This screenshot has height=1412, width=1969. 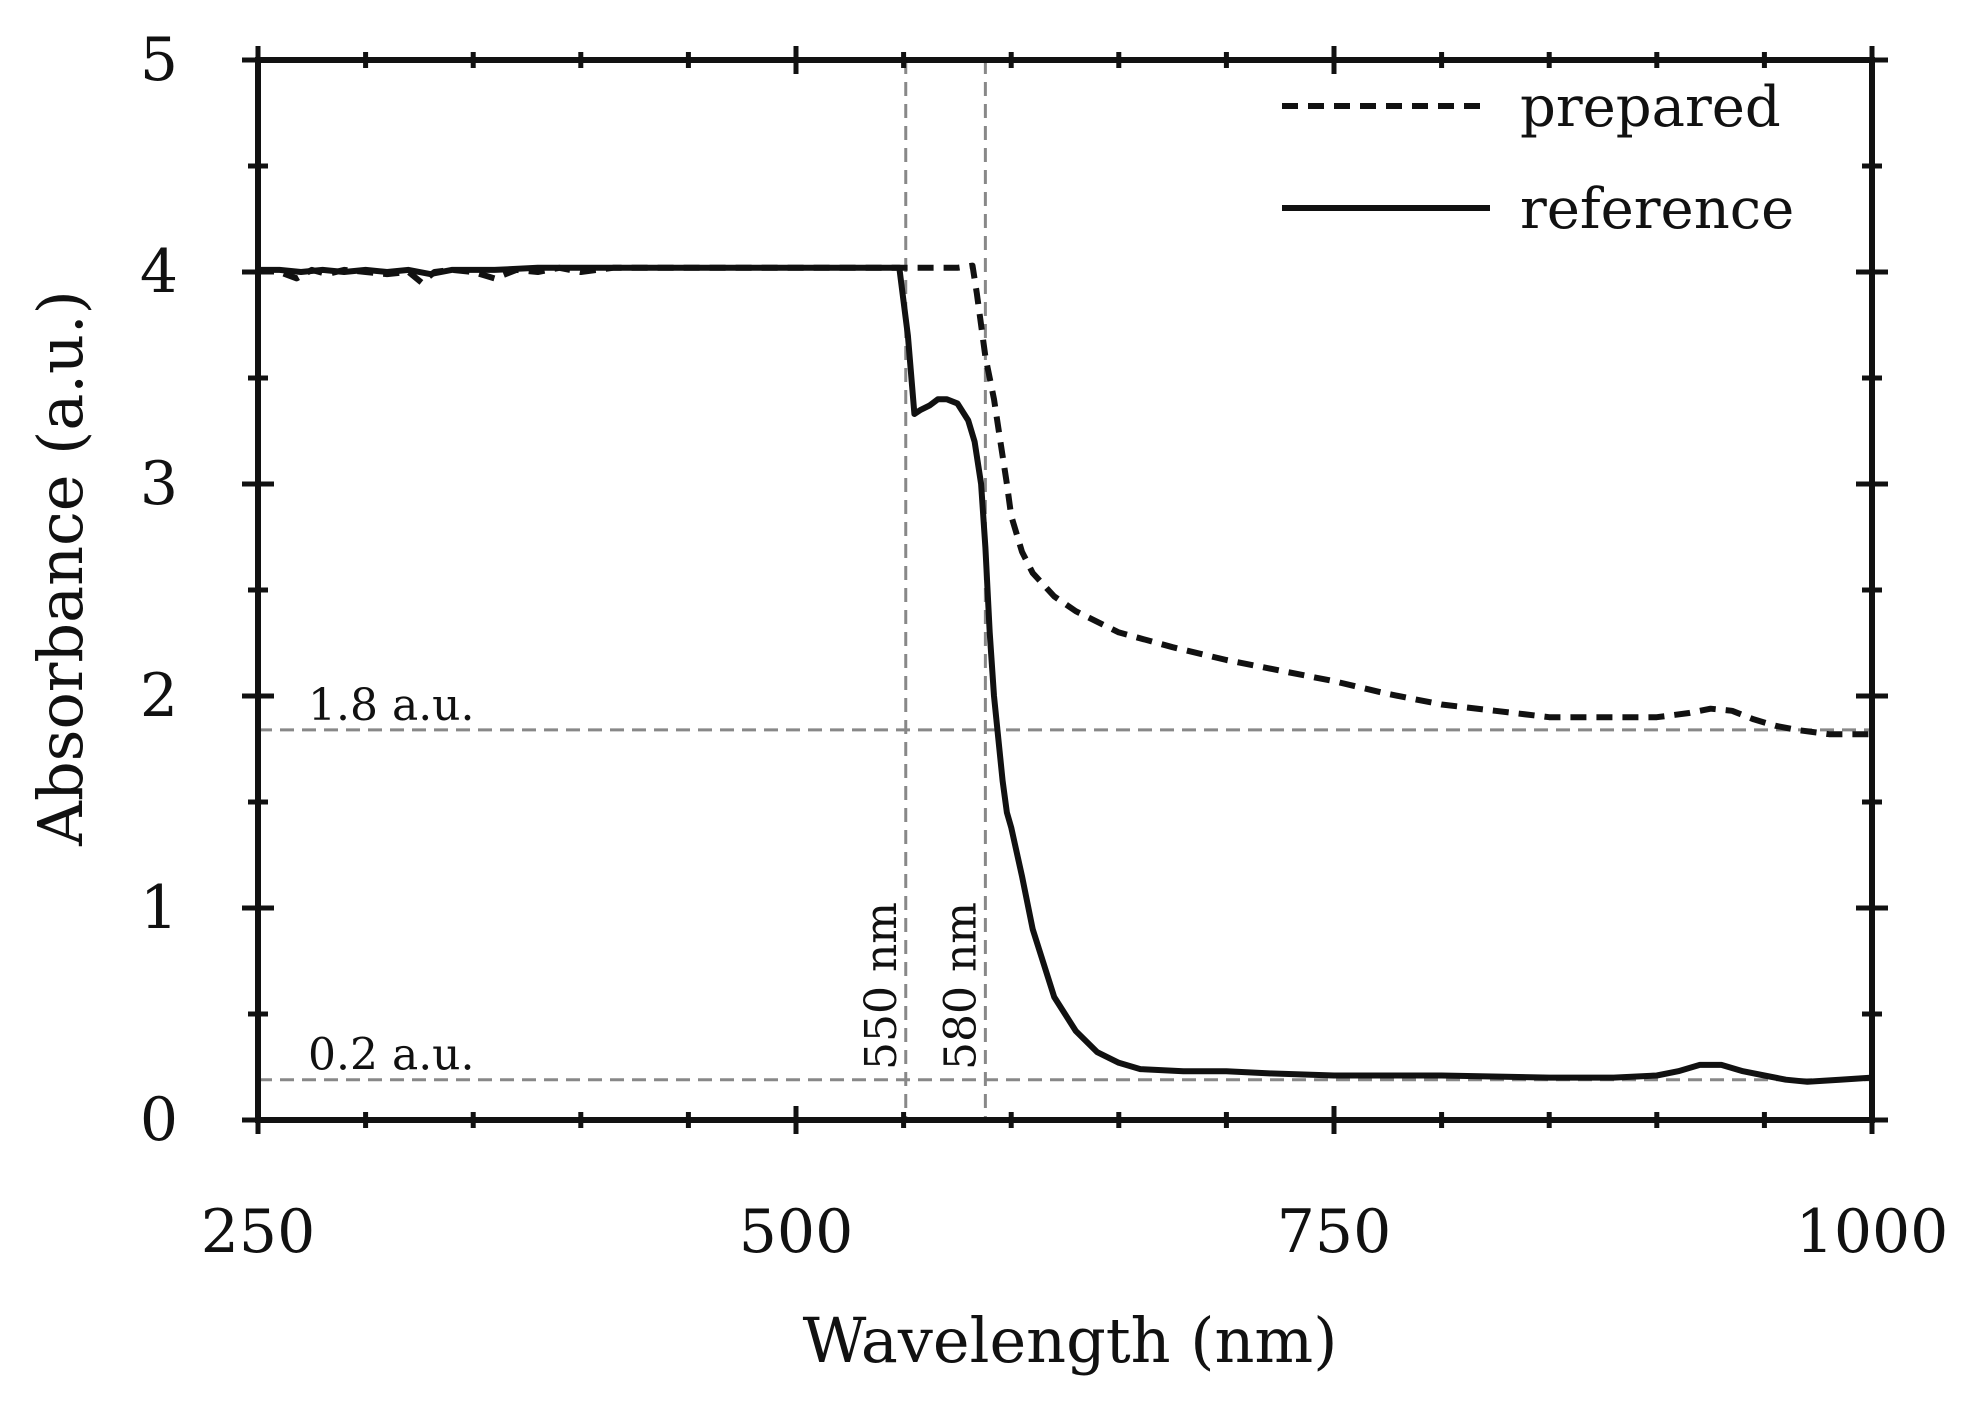 I want to click on y-tick-label: 1, so click(x=159, y=908).